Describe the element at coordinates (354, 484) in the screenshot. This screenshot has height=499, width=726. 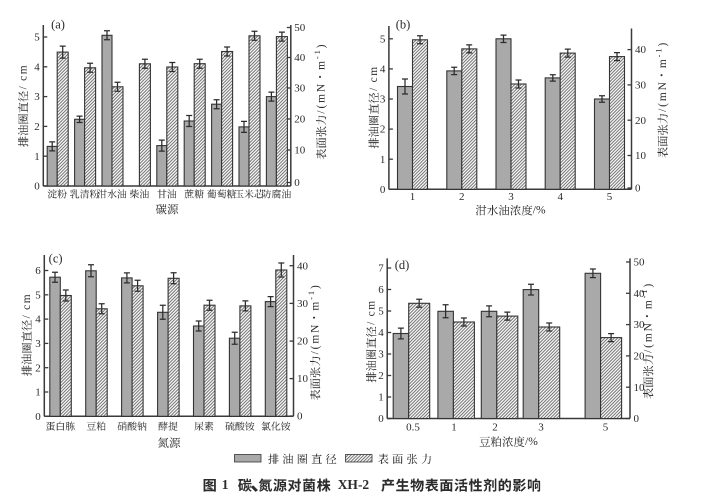
I see `svg-text: XH-2` at that location.